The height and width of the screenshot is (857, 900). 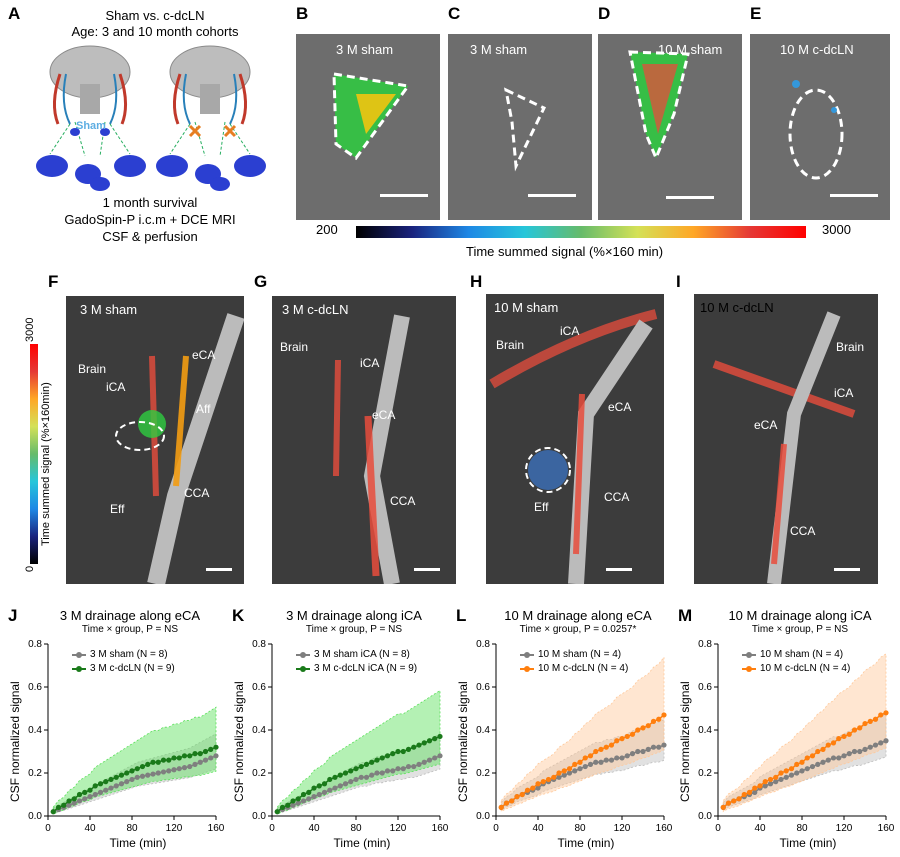 I want to click on image-h: 10 M sham Brain iCA eCA Eff CCA, so click(x=575, y=439).